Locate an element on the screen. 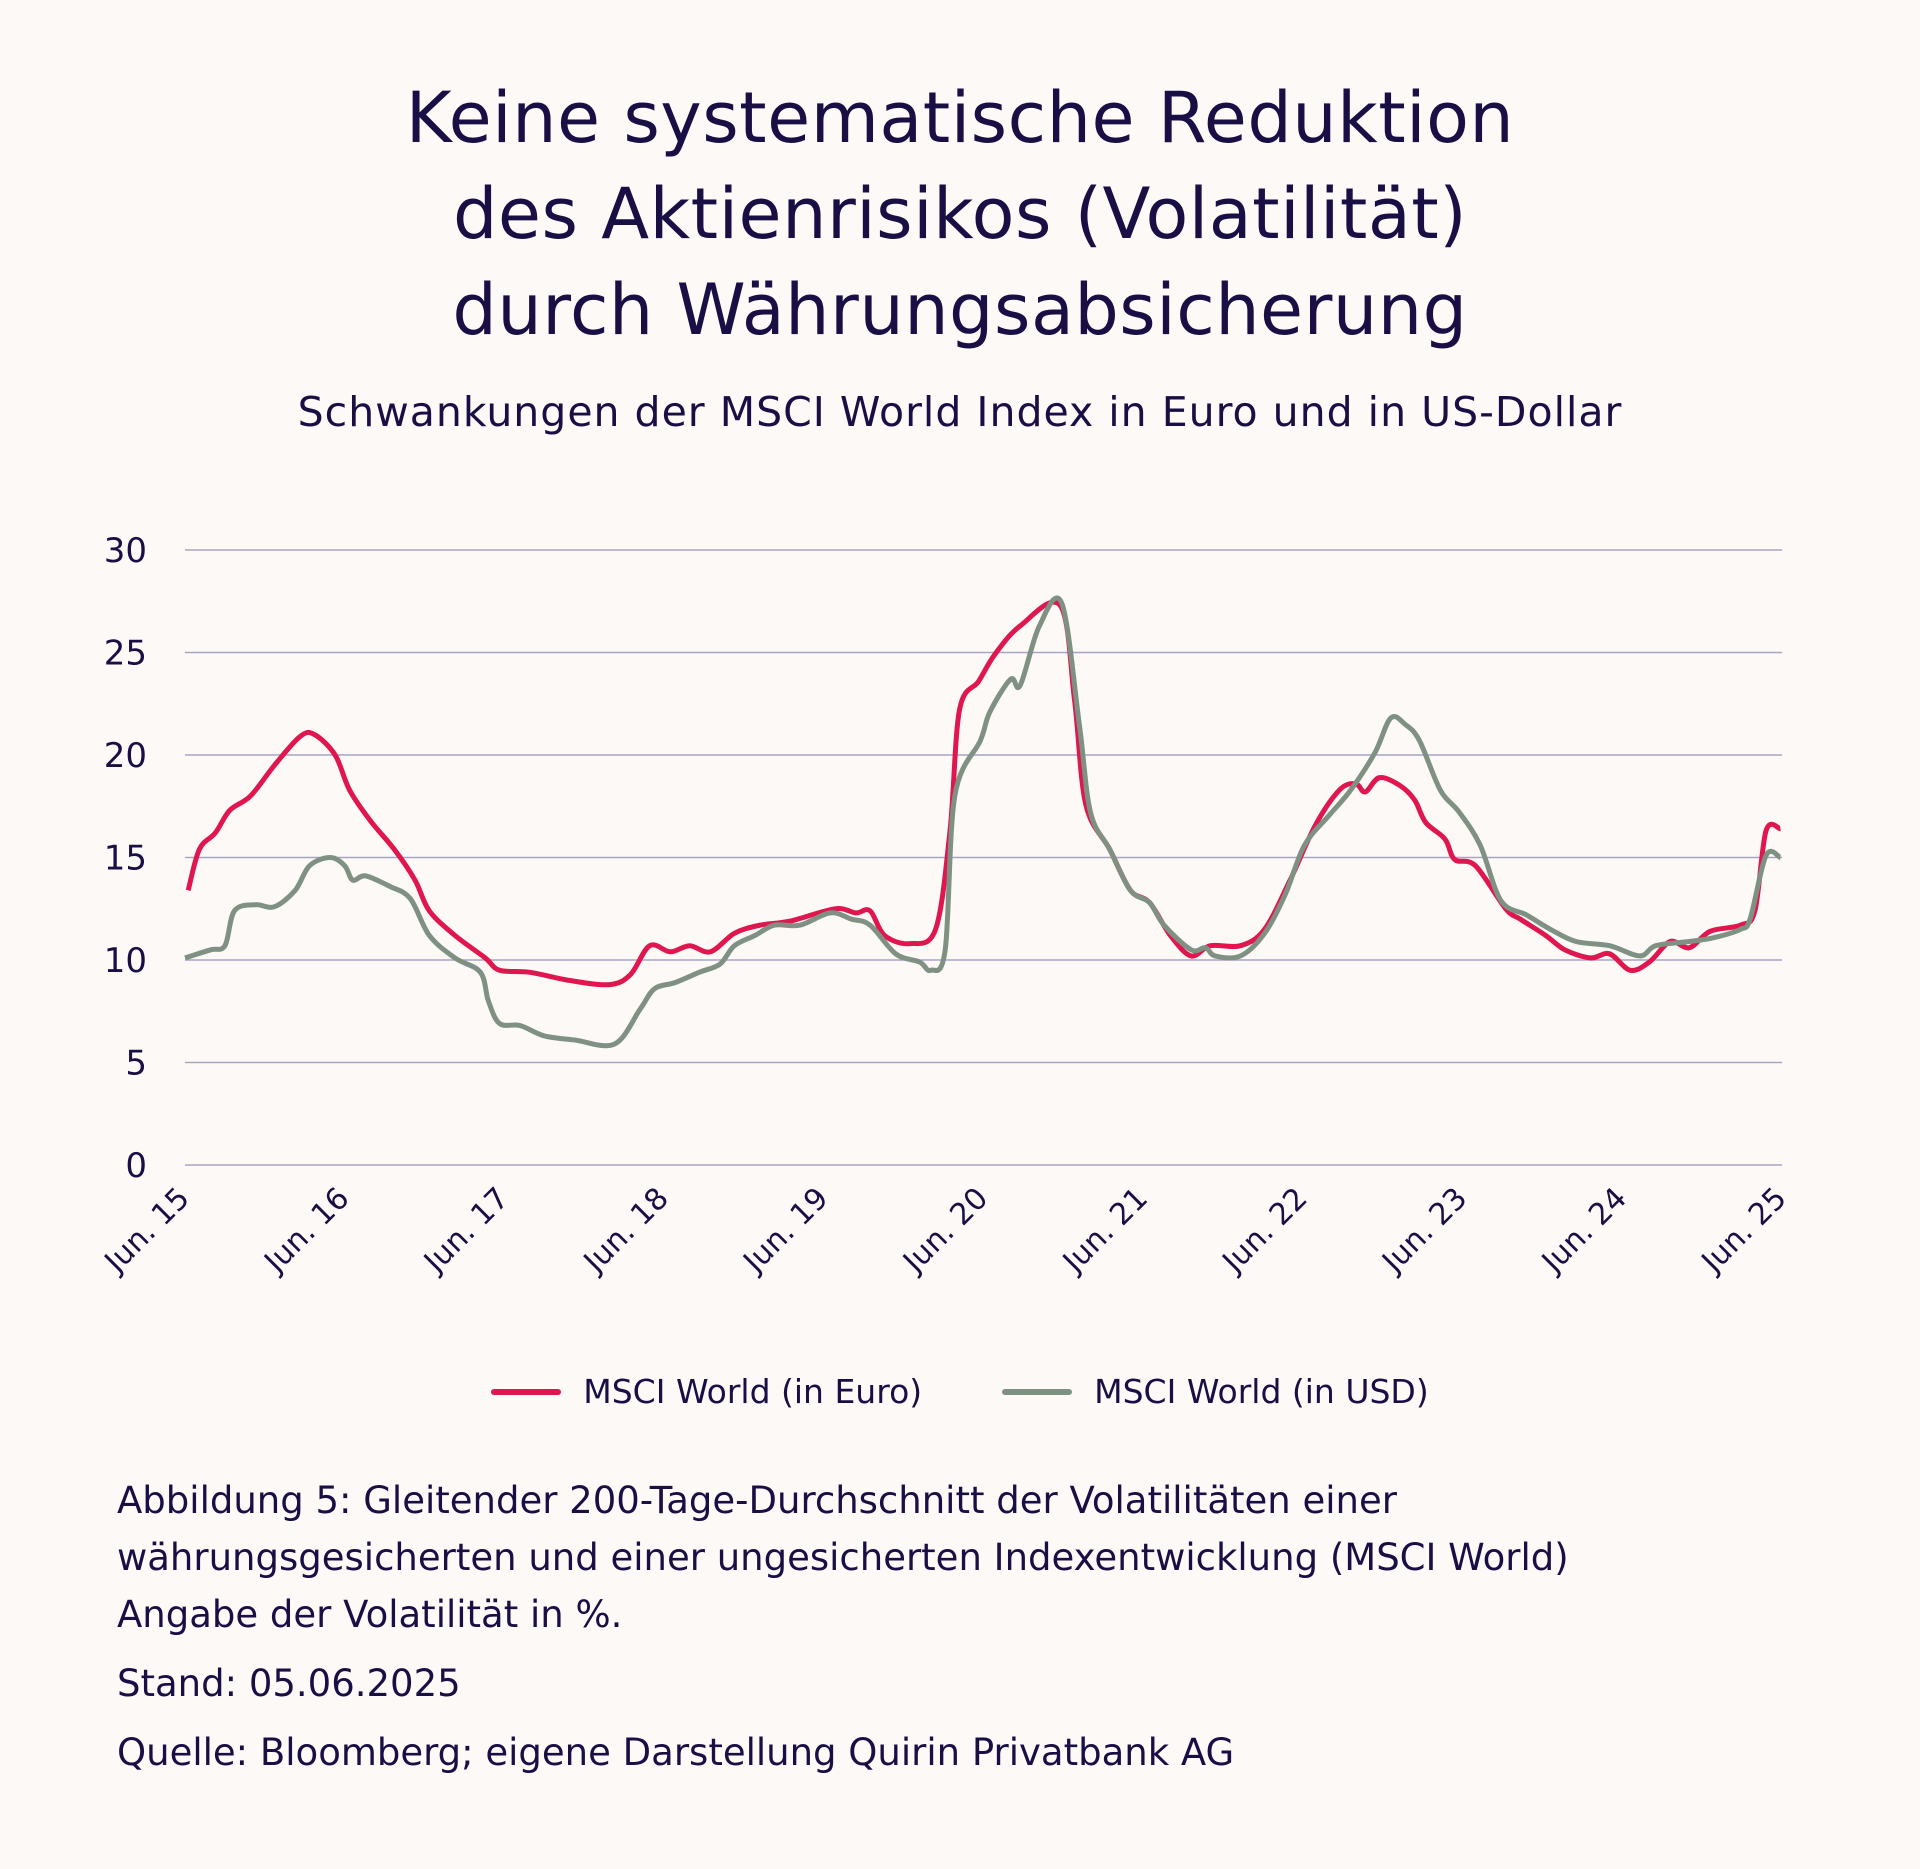  x-tick-label: Jun. 20 is located at coordinates (945, 1231).